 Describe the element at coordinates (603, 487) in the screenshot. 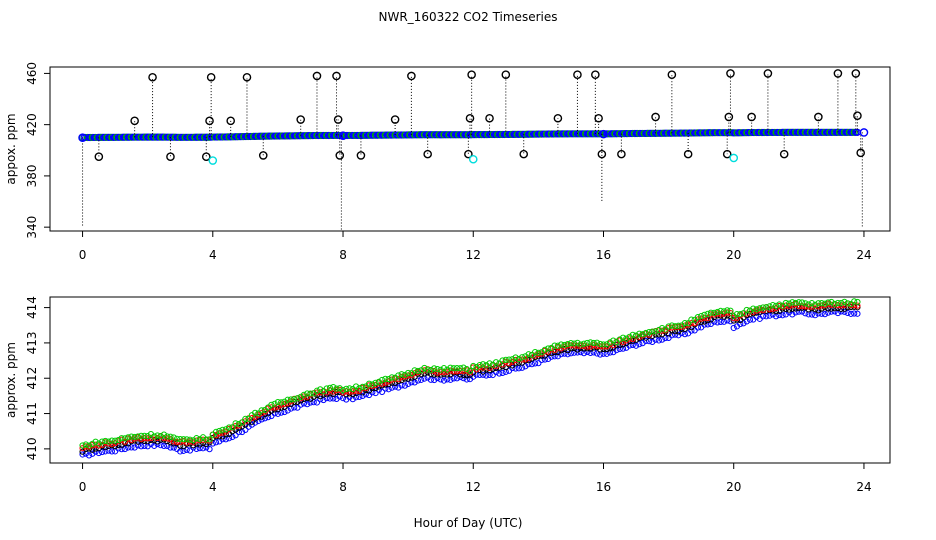

I see `bottom-x-tick-label: 16` at that location.